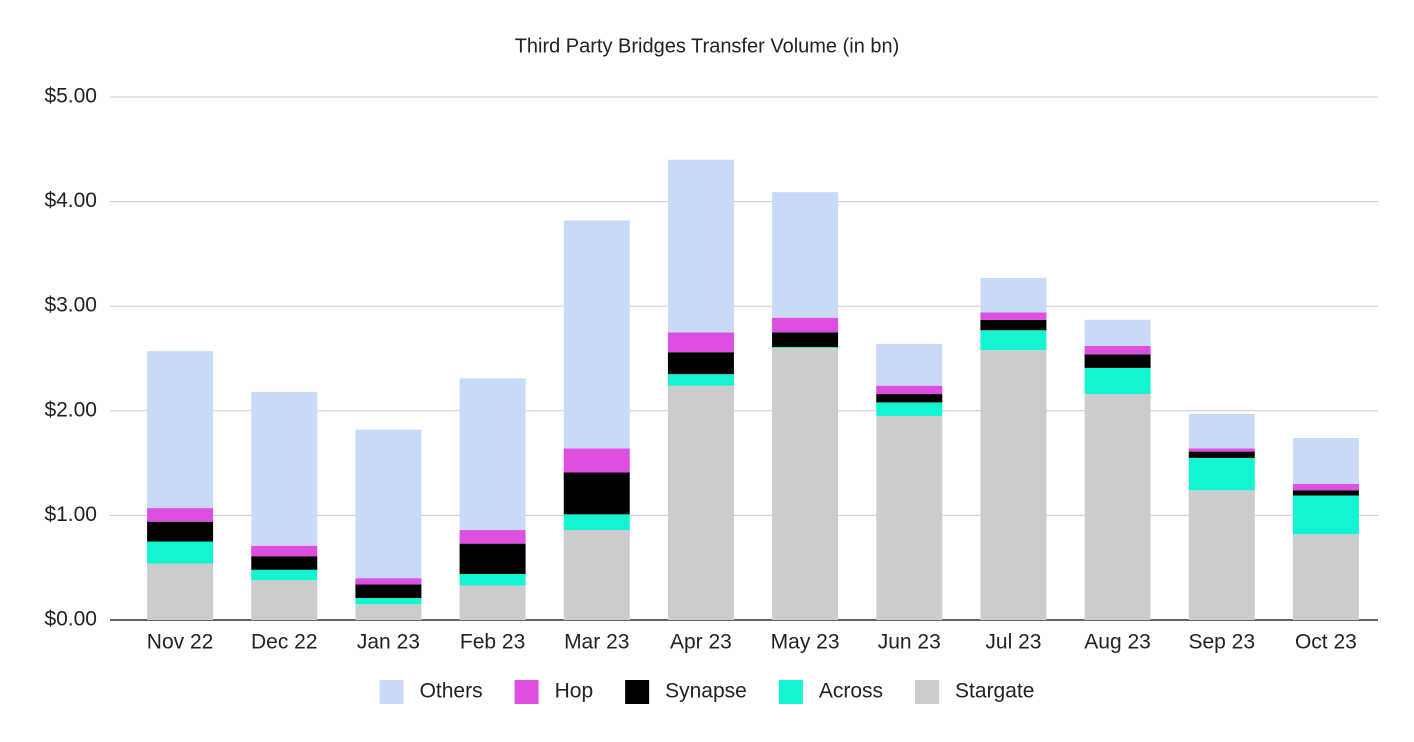 Image resolution: width=1414 pixels, height=742 pixels. What do you see at coordinates (1326, 642) in the screenshot?
I see `x-tick-label: Oct 23` at bounding box center [1326, 642].